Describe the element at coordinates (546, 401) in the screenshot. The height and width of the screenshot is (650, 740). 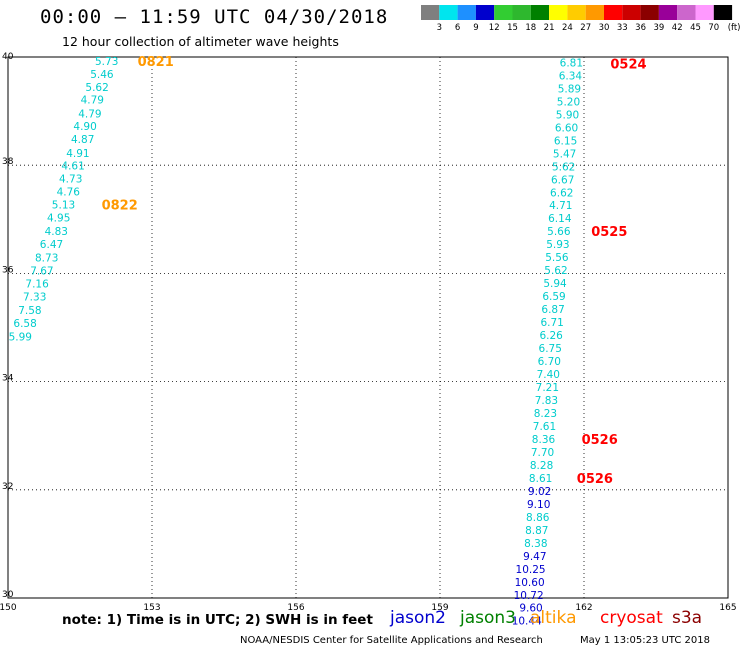
I see `wave-height-value: 7.83` at that location.